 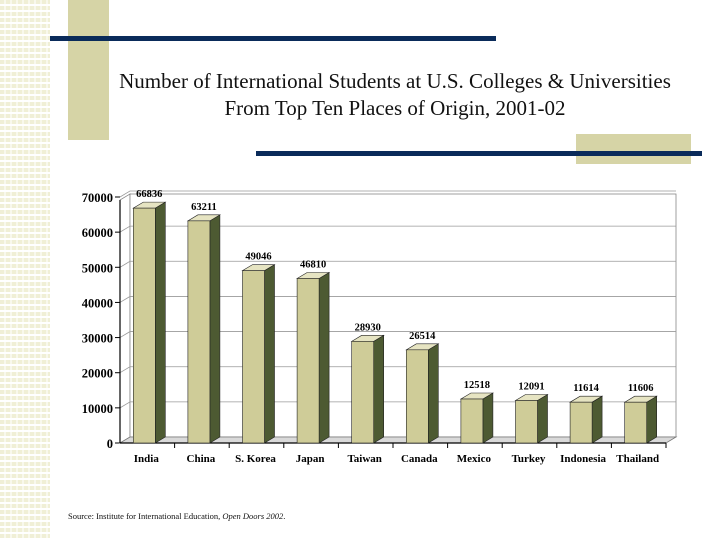 What do you see at coordinates (25, 270) in the screenshot?
I see `left-stripe-decoration` at bounding box center [25, 270].